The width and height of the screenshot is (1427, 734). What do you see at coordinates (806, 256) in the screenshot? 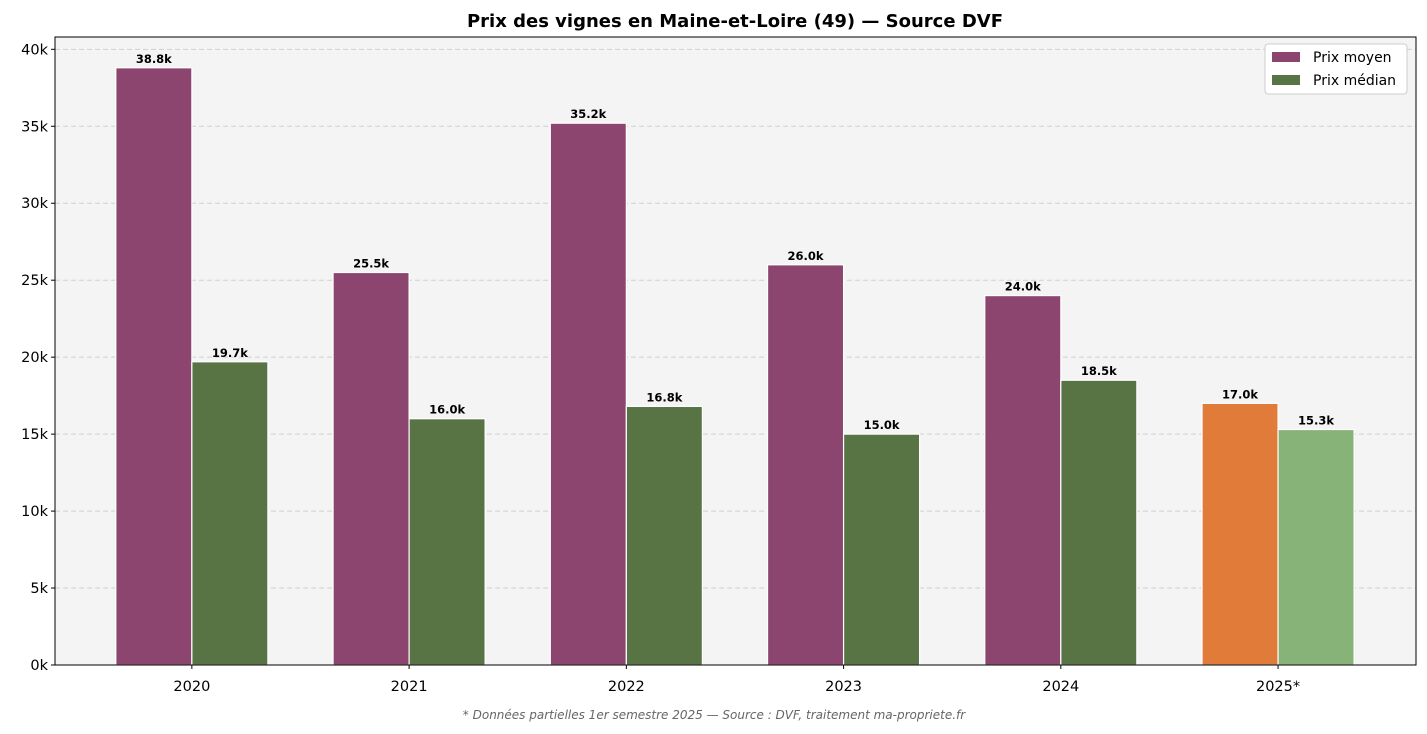
I see `data-label: 26.0k` at bounding box center [806, 256].